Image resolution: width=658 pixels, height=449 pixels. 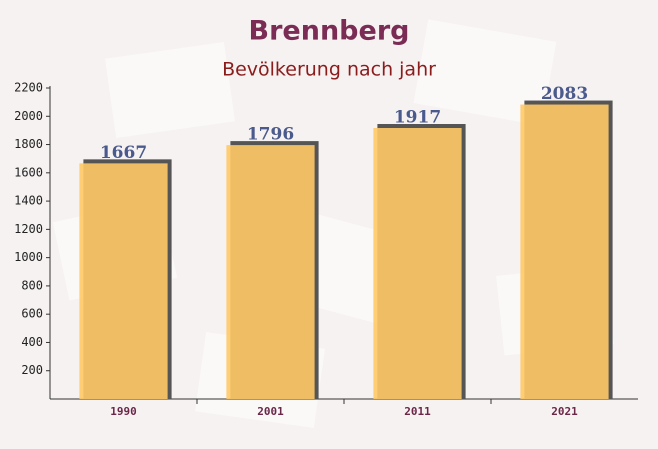 What do you see at coordinates (28, 201) in the screenshot?
I see `y-tick-label: 1400` at bounding box center [28, 201].